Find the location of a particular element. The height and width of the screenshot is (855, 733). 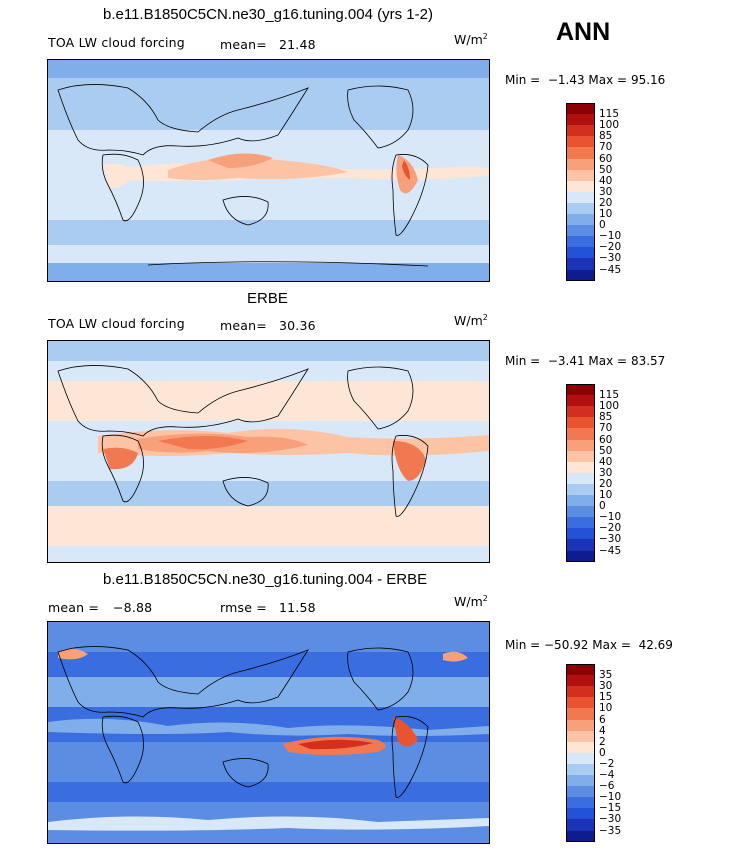

panel-model-minmax: Min = −1.43 Max = 95.16 is located at coordinates (585, 80).